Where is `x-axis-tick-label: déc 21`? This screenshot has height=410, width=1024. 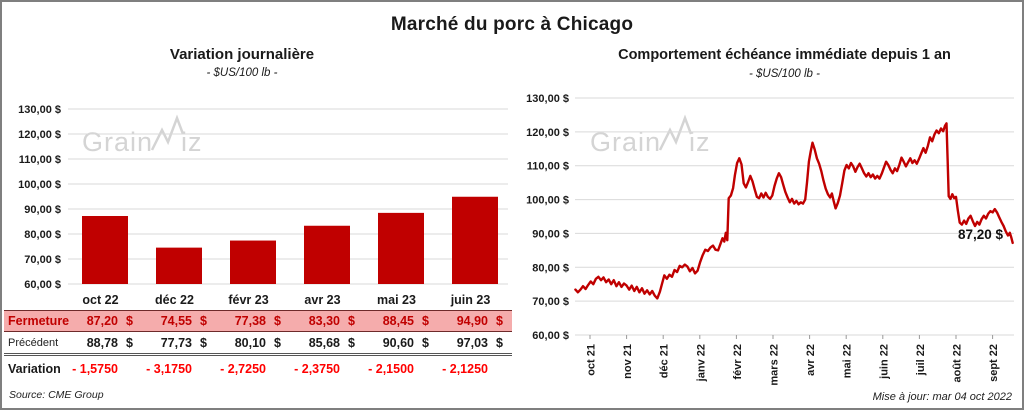 x-axis-tick-label: déc 21 is located at coordinates (665, 361).